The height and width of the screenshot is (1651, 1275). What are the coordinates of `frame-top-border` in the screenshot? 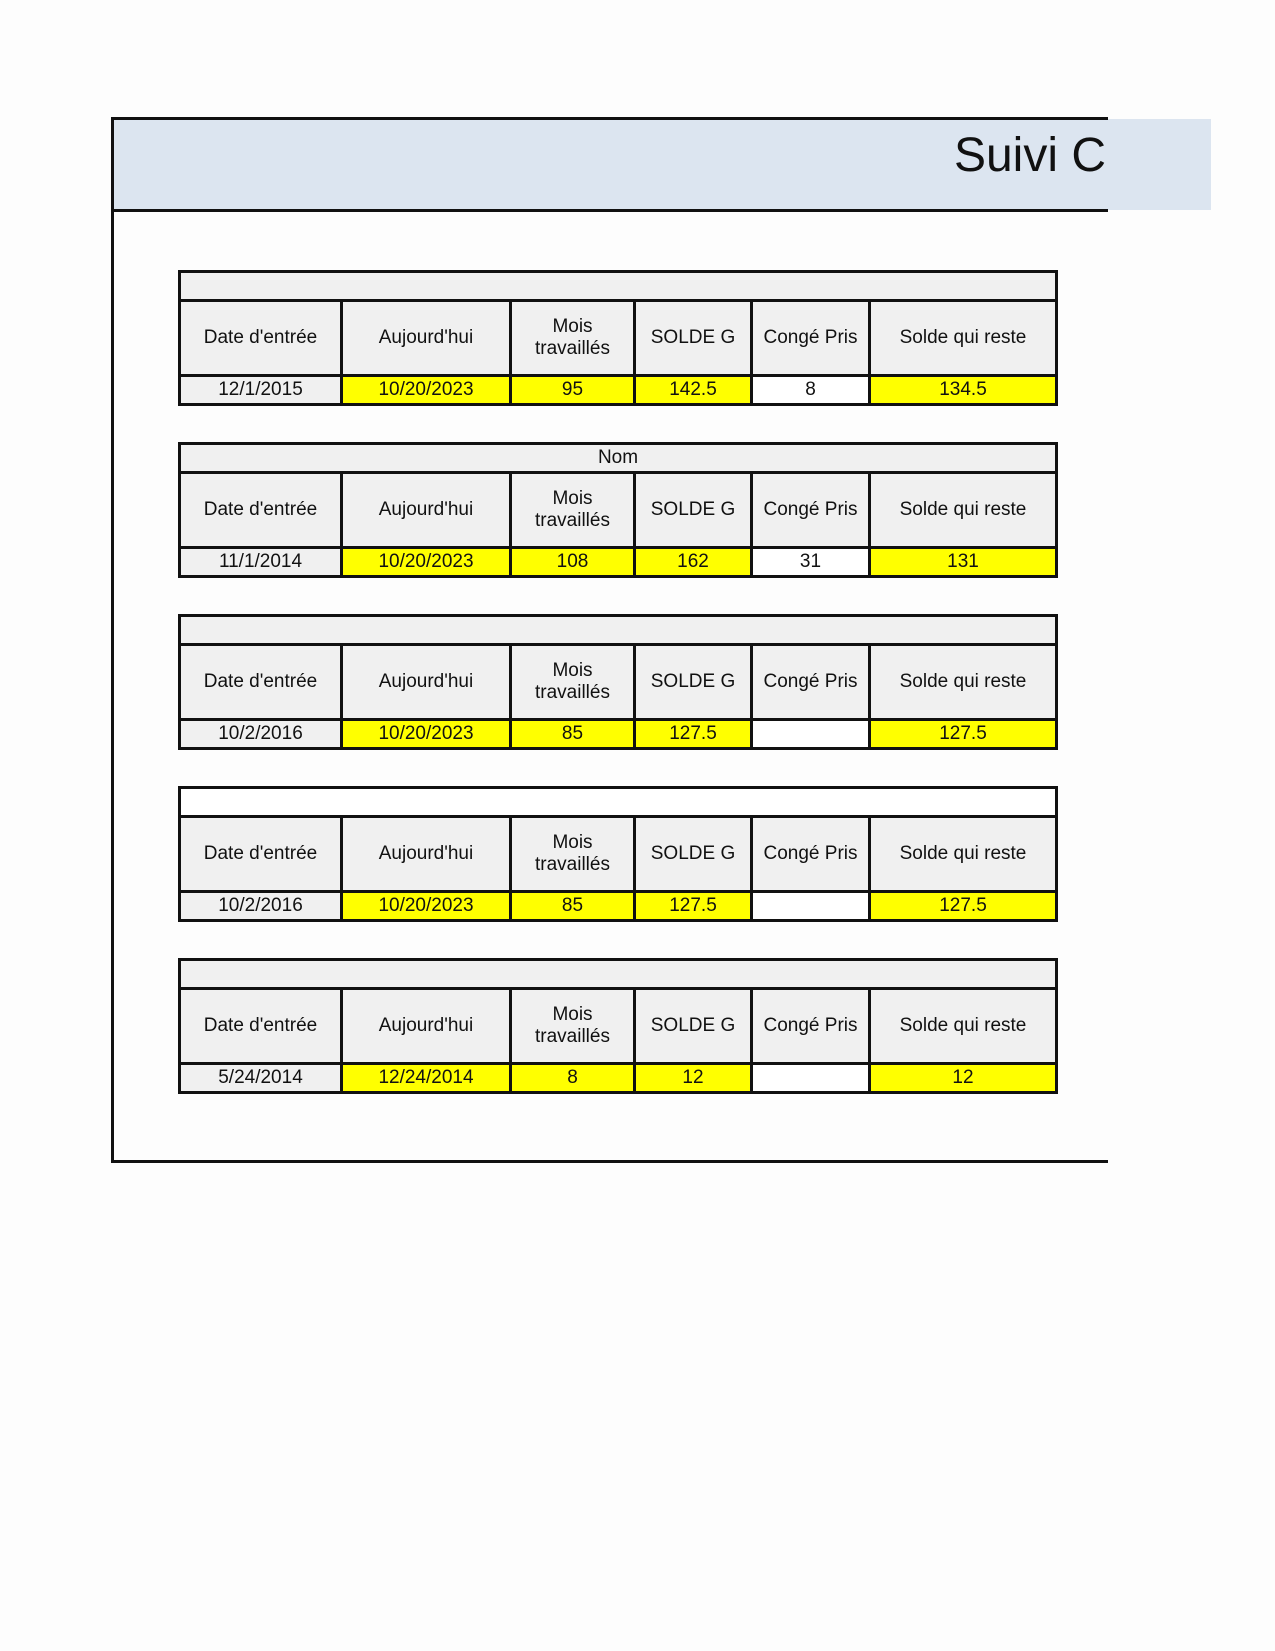 It's located at (609, 118).